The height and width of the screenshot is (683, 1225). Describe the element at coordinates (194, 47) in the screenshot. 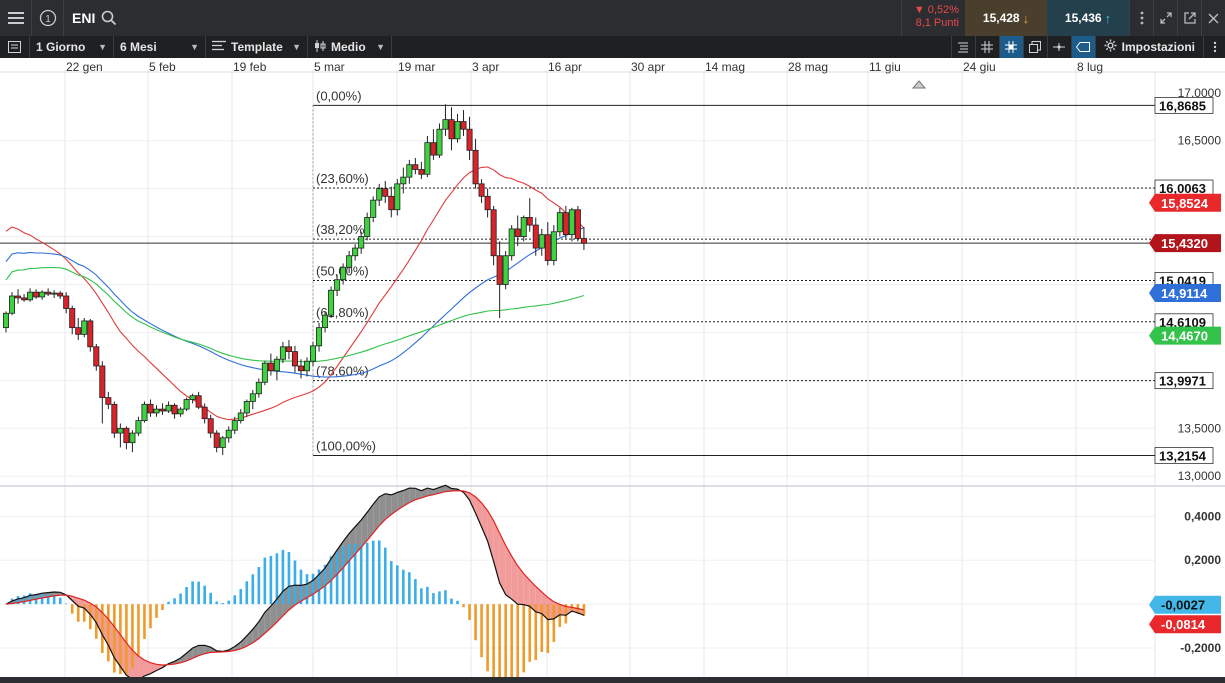

I see `chevron-down-icon: ▼` at that location.